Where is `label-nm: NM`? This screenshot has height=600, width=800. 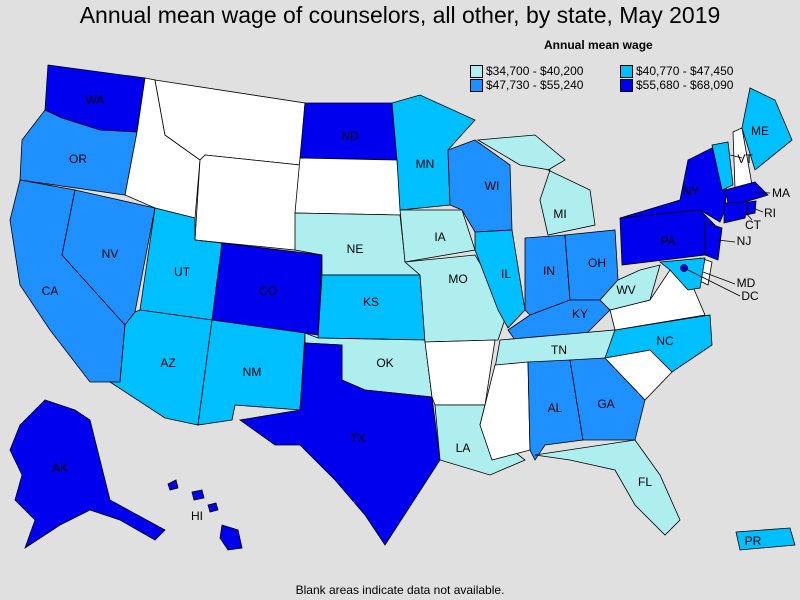 label-nm: NM is located at coordinates (252, 372).